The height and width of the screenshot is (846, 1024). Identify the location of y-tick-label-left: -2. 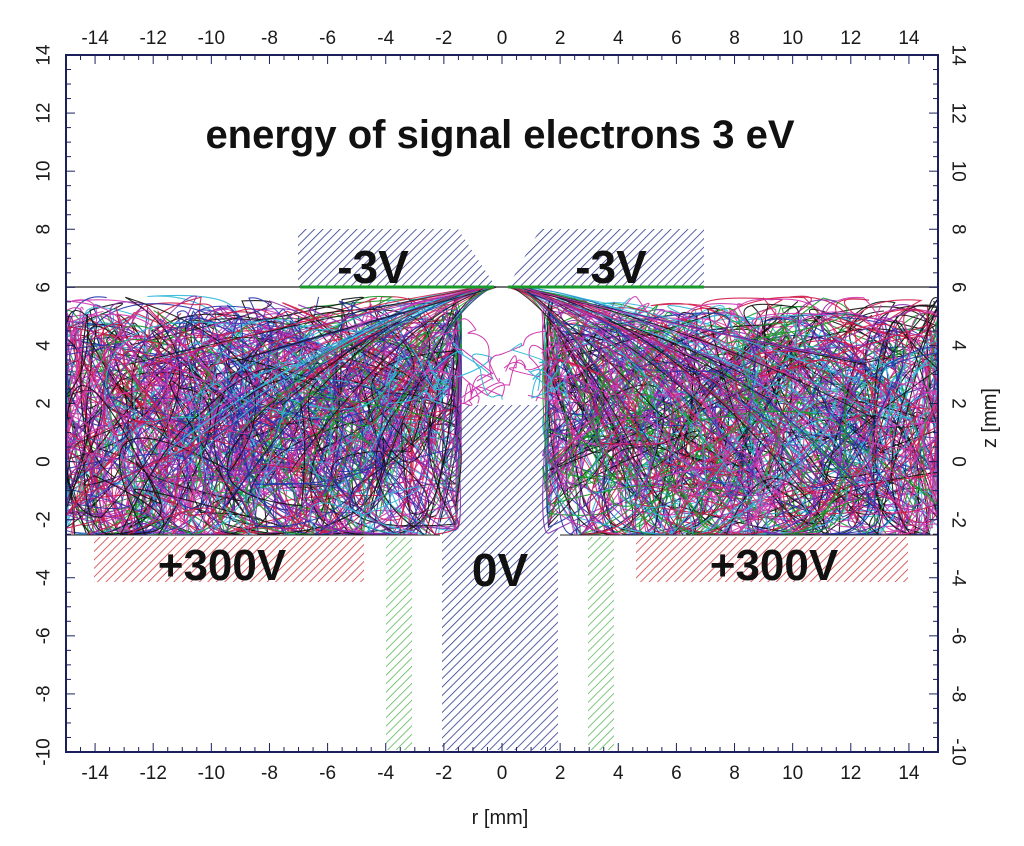
(44, 519).